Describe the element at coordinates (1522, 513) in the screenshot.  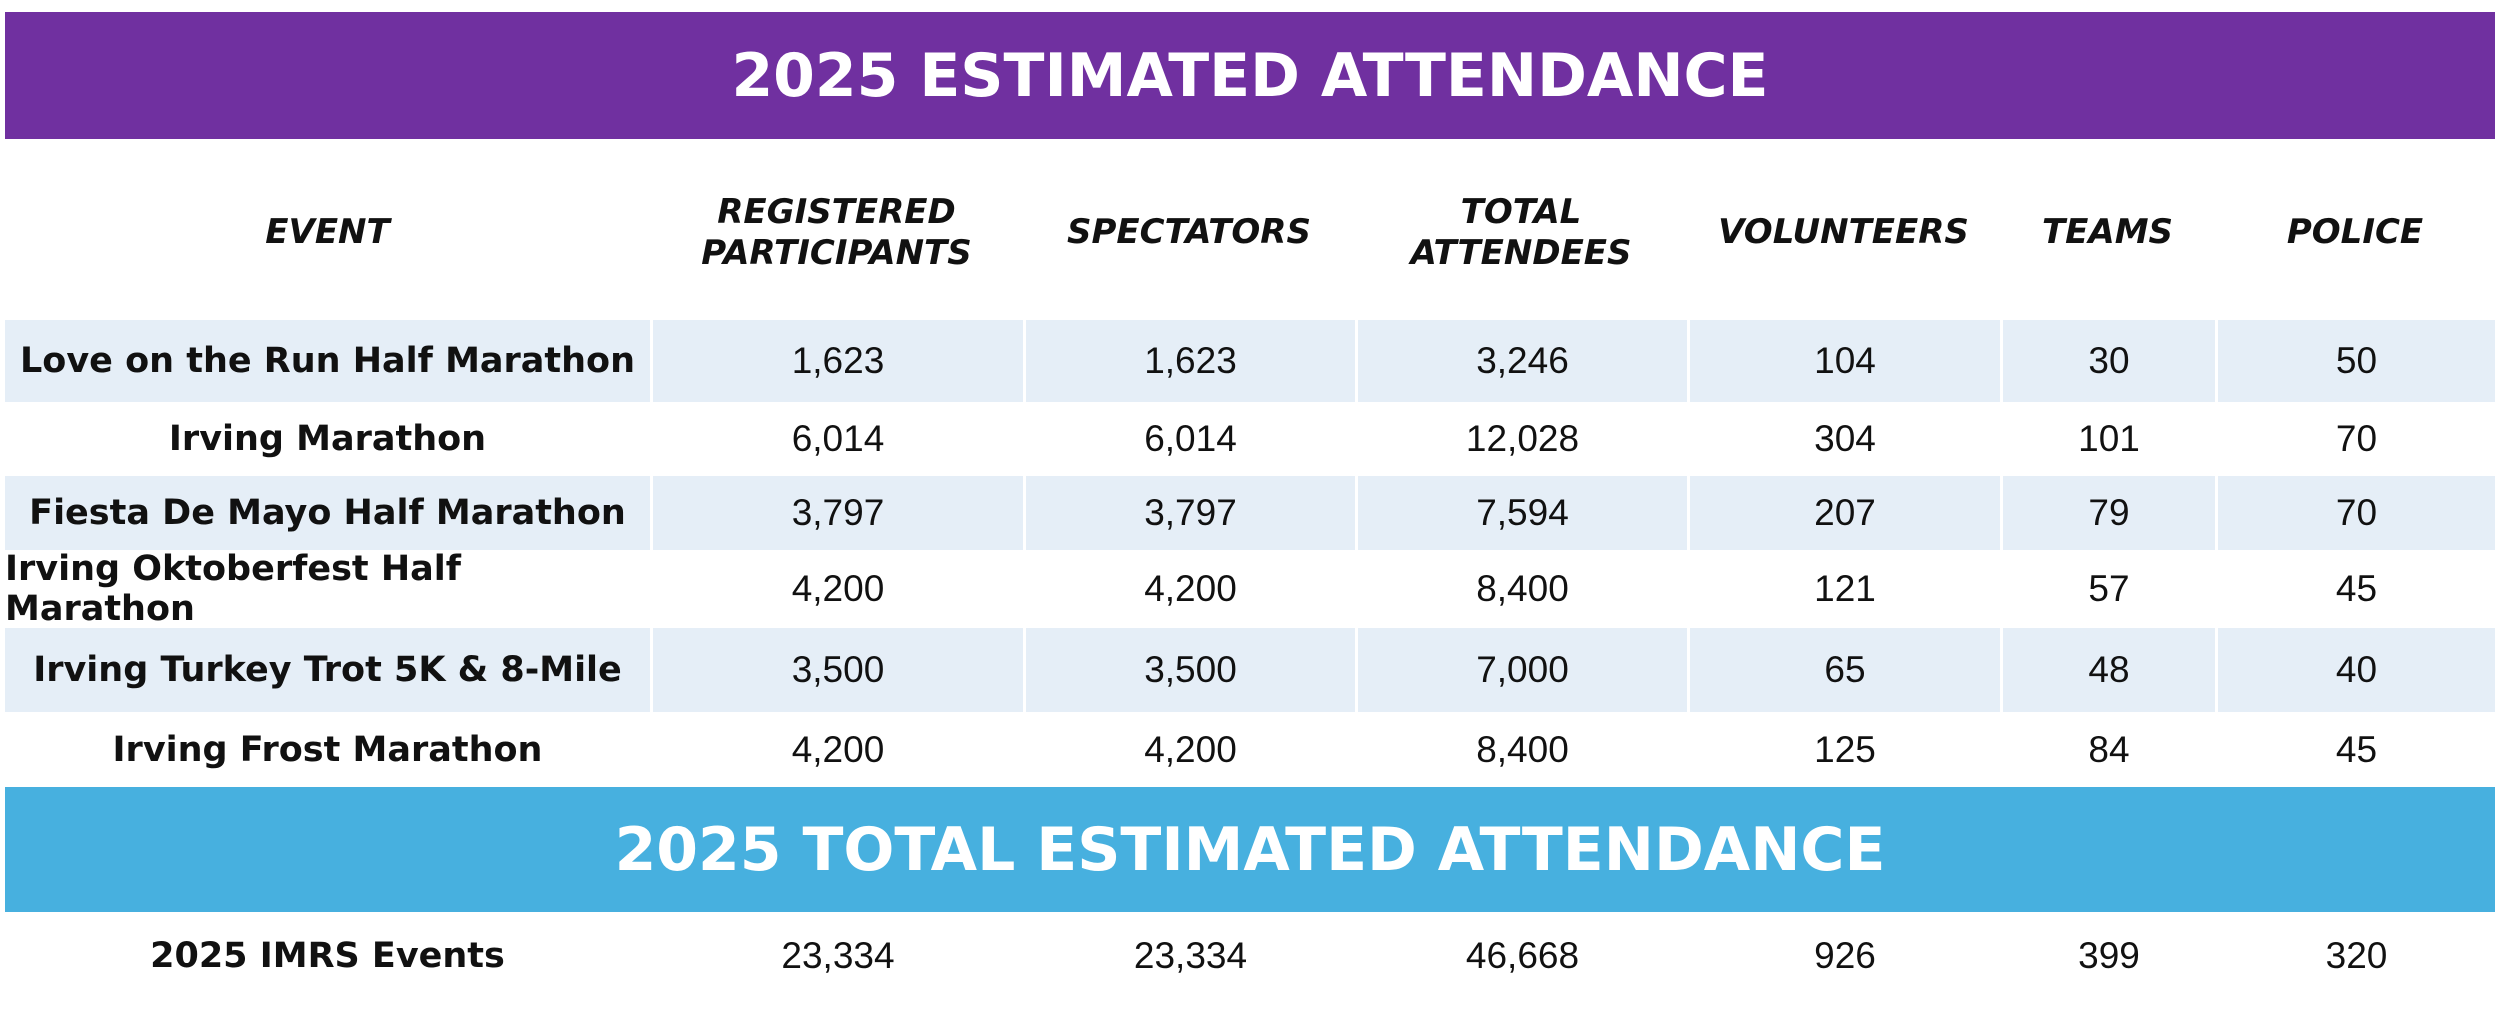
I see `total-attendees-cell: 7,594` at that location.